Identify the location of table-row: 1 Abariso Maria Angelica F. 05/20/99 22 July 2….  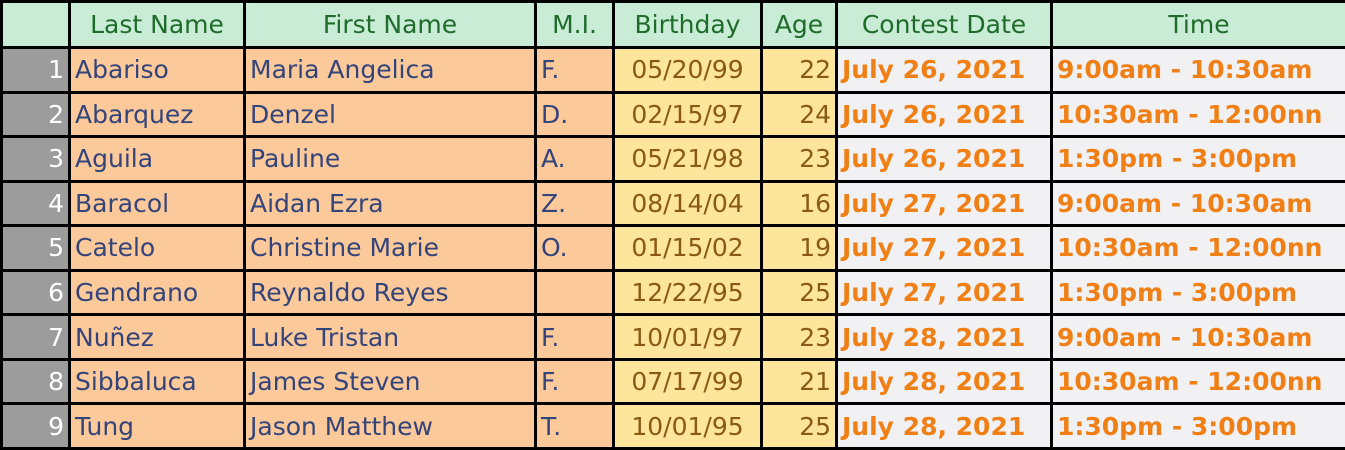
(672, 70).